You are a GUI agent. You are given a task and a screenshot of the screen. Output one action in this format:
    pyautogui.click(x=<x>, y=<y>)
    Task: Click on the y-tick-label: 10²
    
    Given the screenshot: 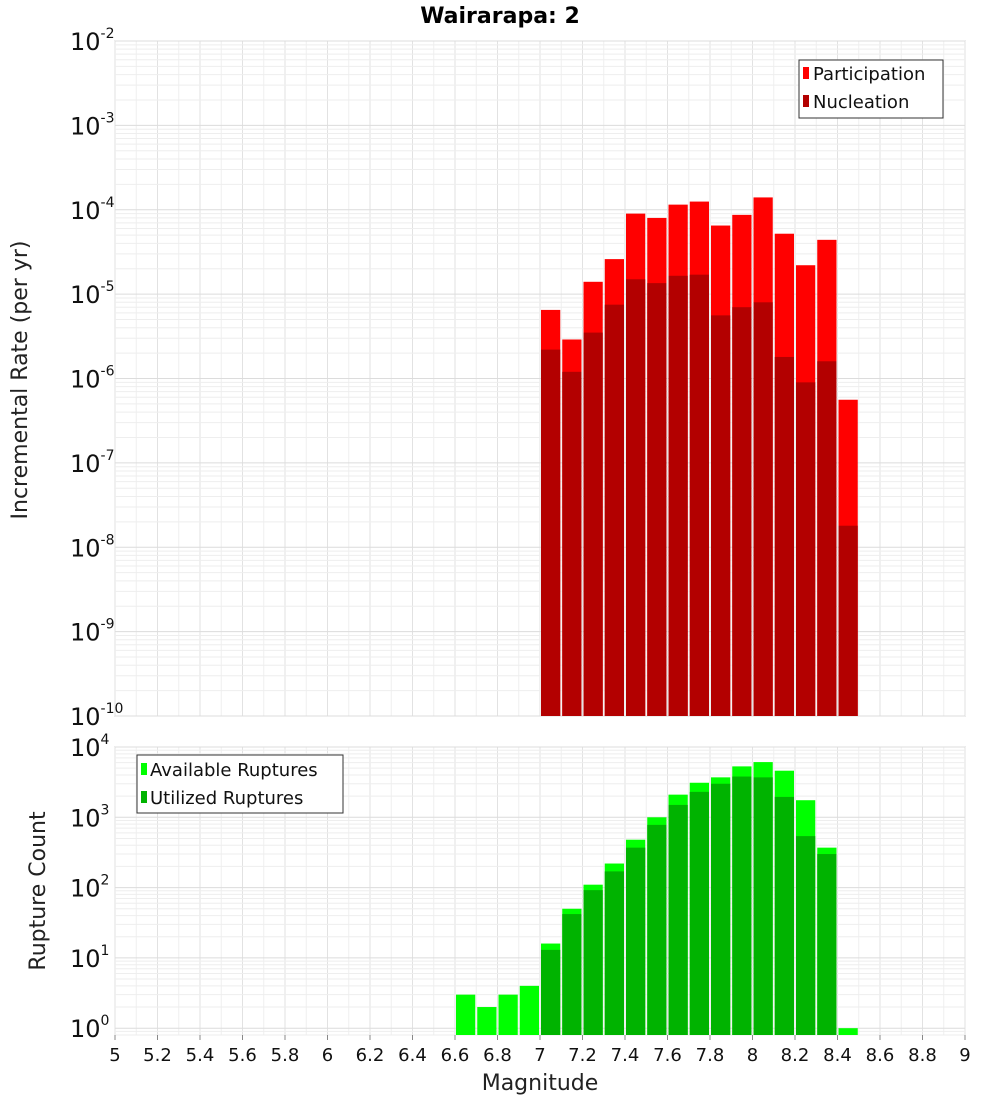 What is the action you would take?
    pyautogui.click(x=89, y=888)
    